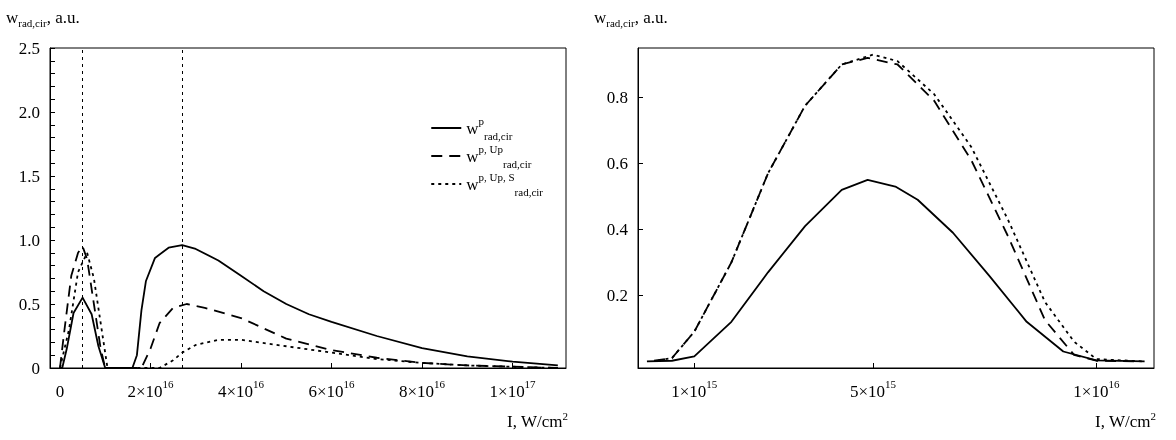 This screenshot has height=440, width=1176. What do you see at coordinates (29, 112) in the screenshot?
I see `y-tick-label: 2.0` at bounding box center [29, 112].